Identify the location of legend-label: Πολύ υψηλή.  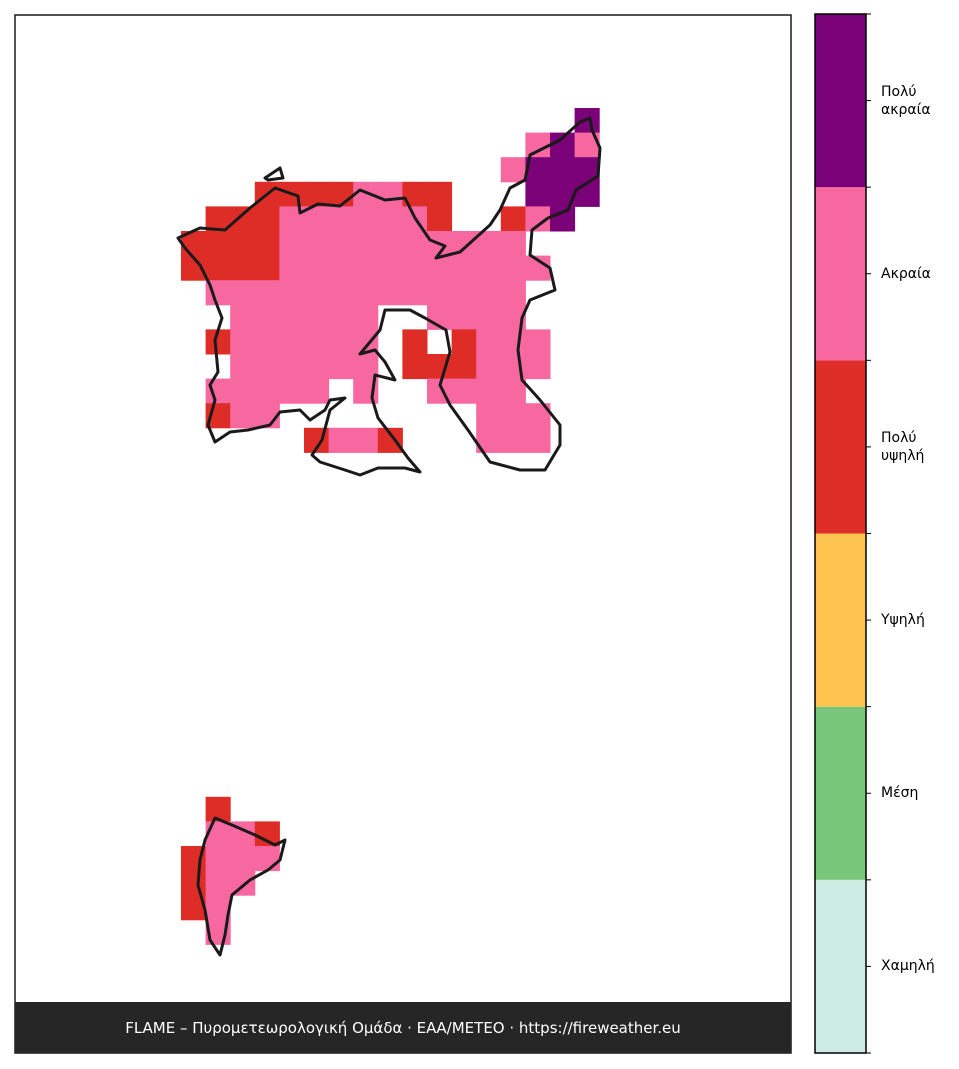
(903, 446).